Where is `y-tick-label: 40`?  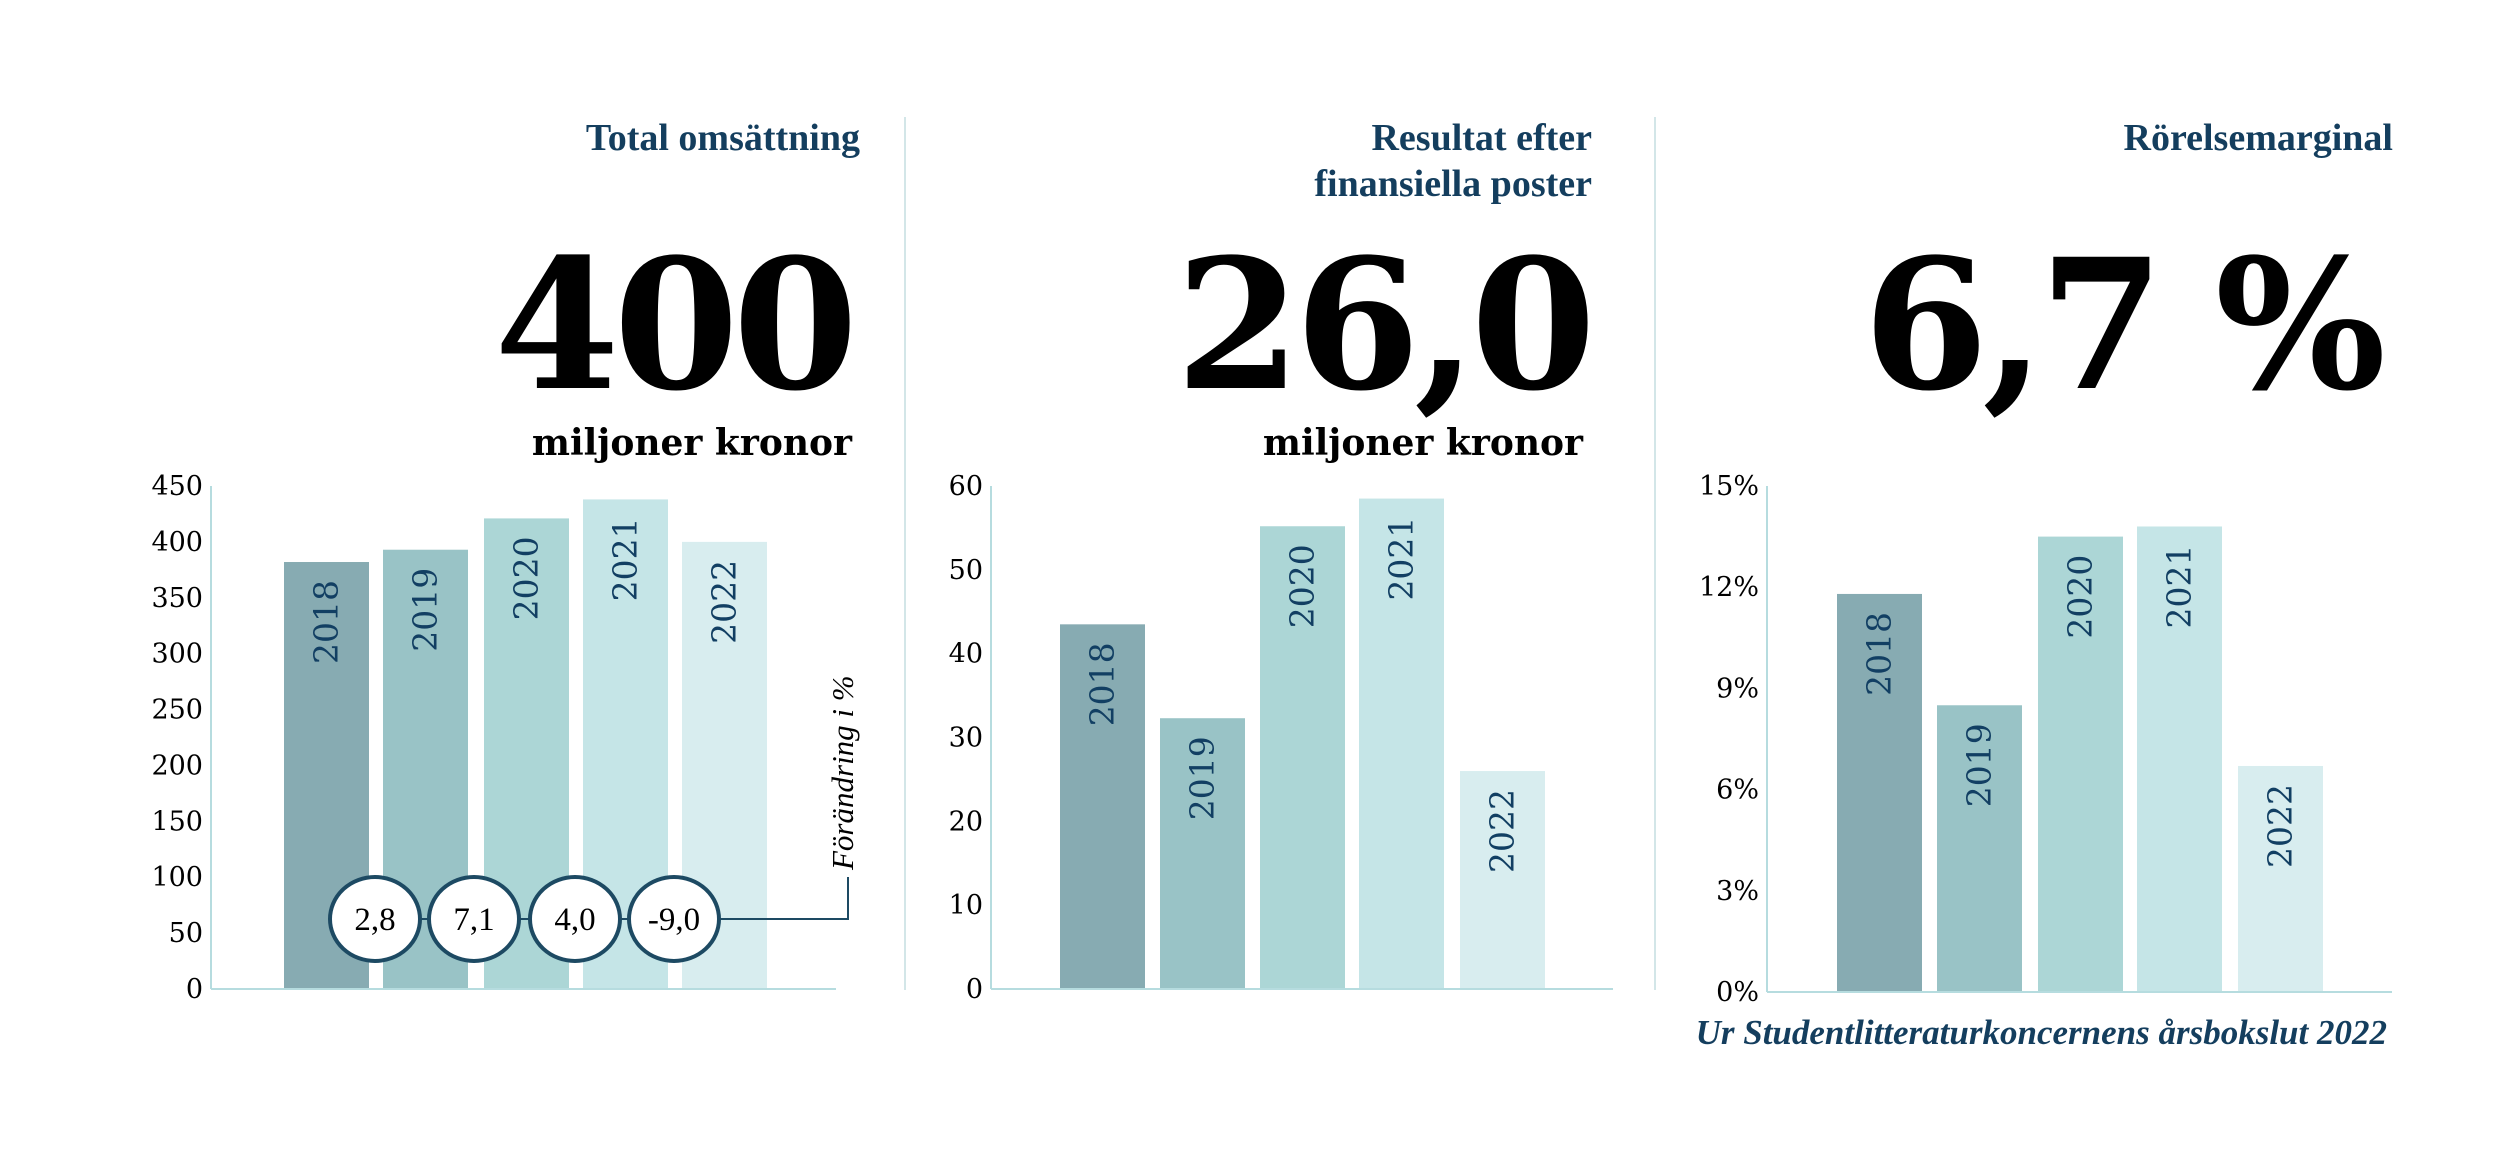
y-tick-label: 40 is located at coordinates (966, 654).